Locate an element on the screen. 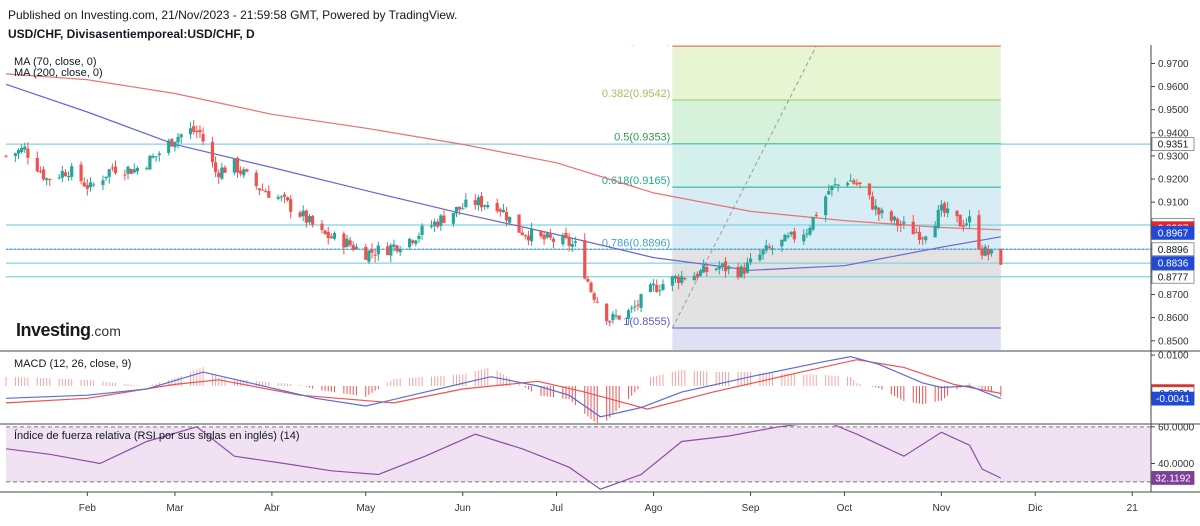 The height and width of the screenshot is (526, 1200). price-tick-label: 0.8500 is located at coordinates (1173, 341).